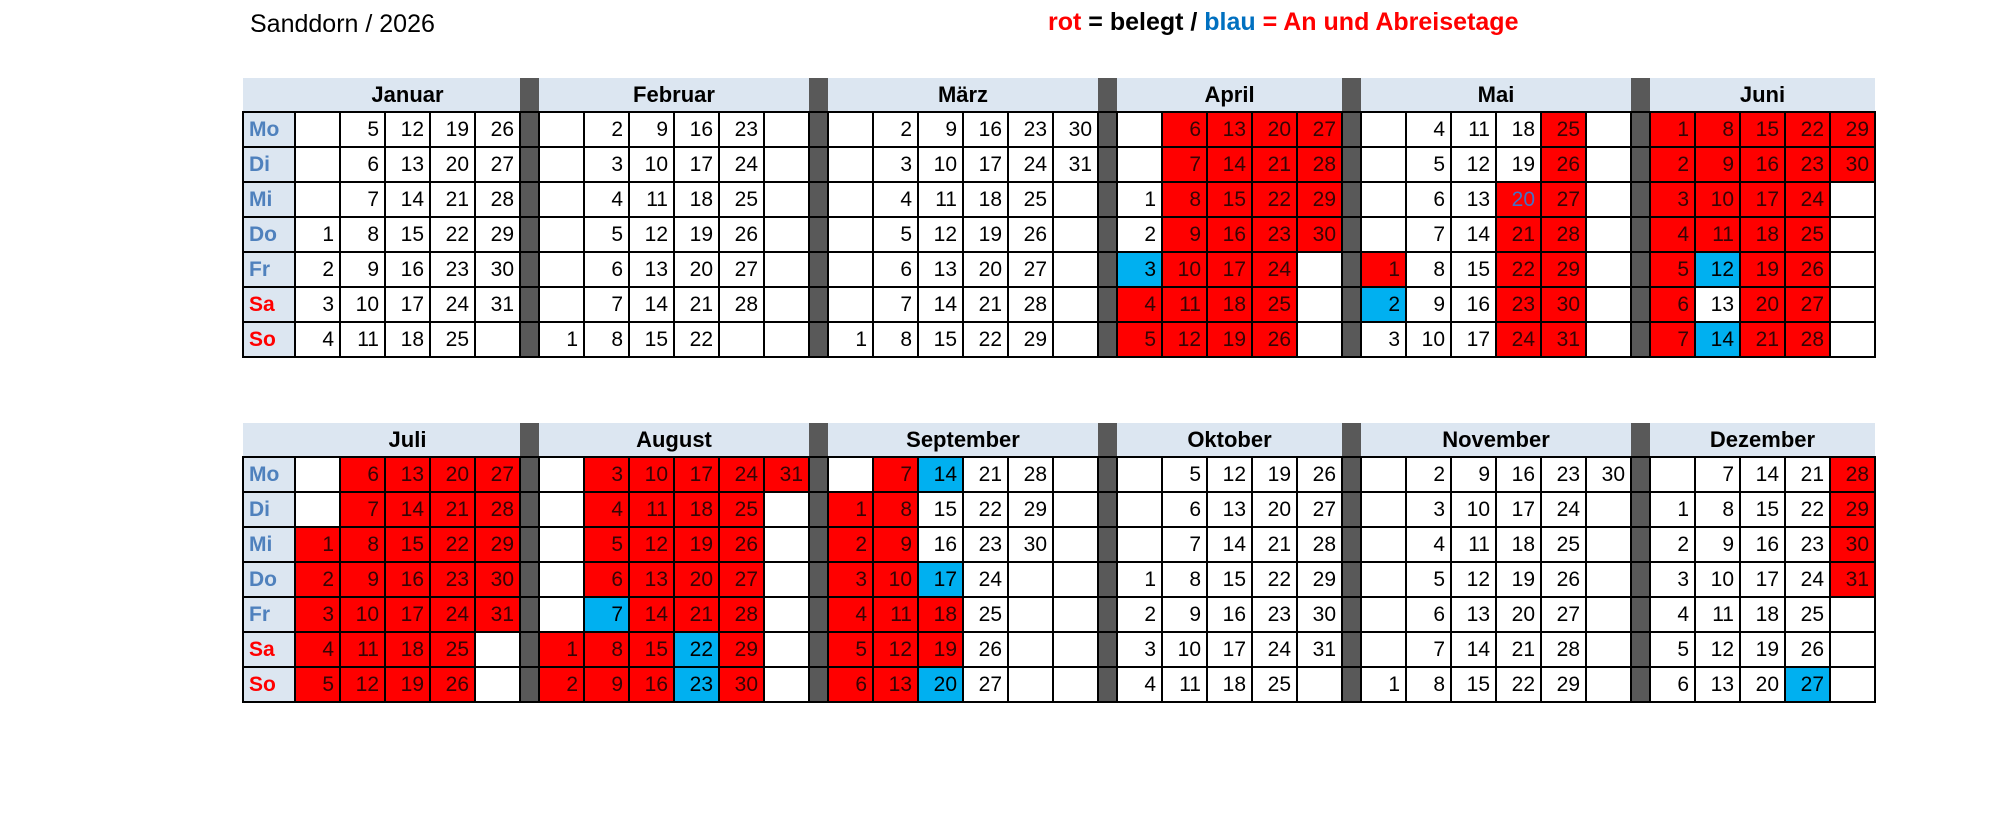  Describe the element at coordinates (269, 304) in the screenshot. I see `weekday-label-sa: Sa` at that location.